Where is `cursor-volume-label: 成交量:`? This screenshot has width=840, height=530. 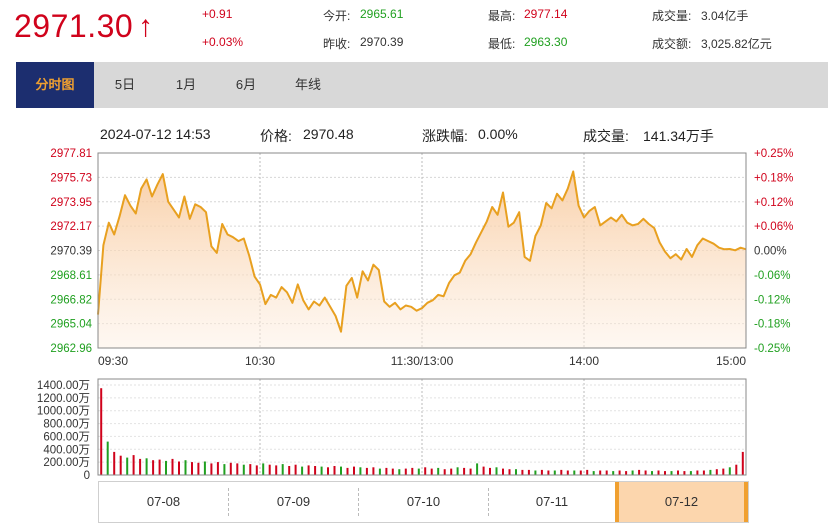 cursor-volume-label: 成交量: is located at coordinates (606, 136).